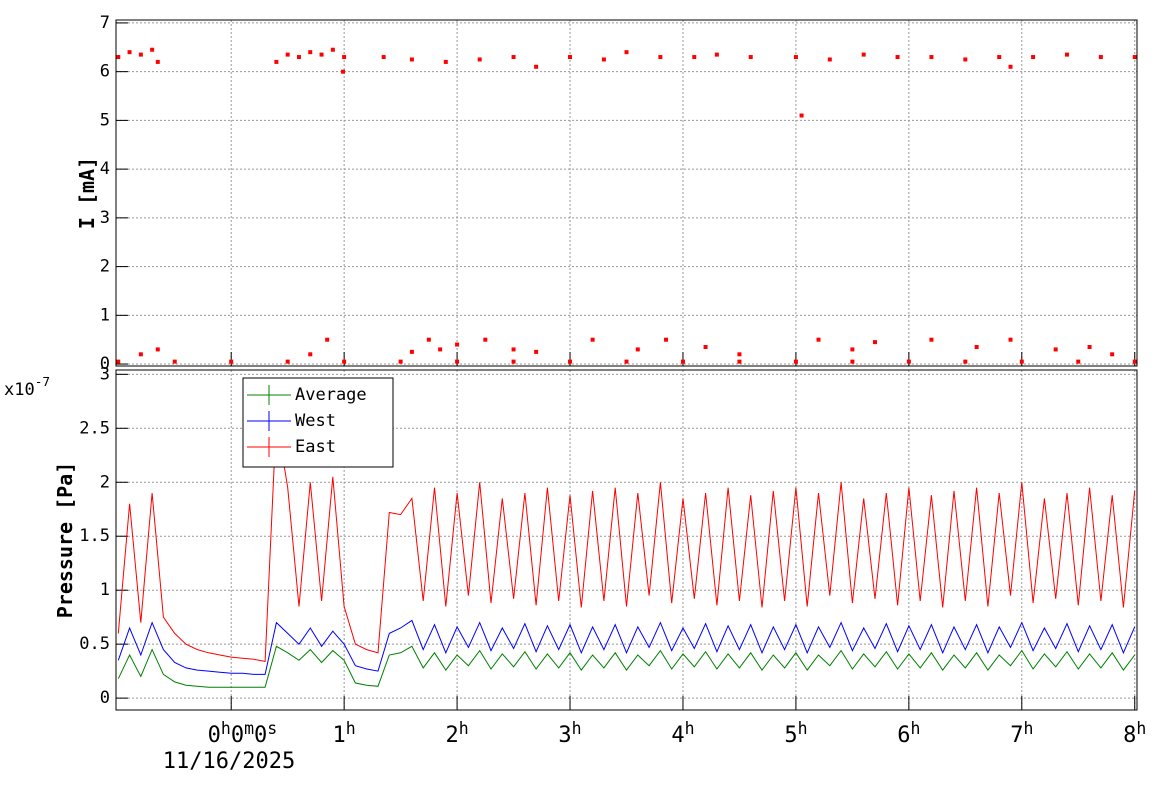 The height and width of the screenshot is (786, 1158). Describe the element at coordinates (315, 447) in the screenshot. I see `legend-label: East` at that location.